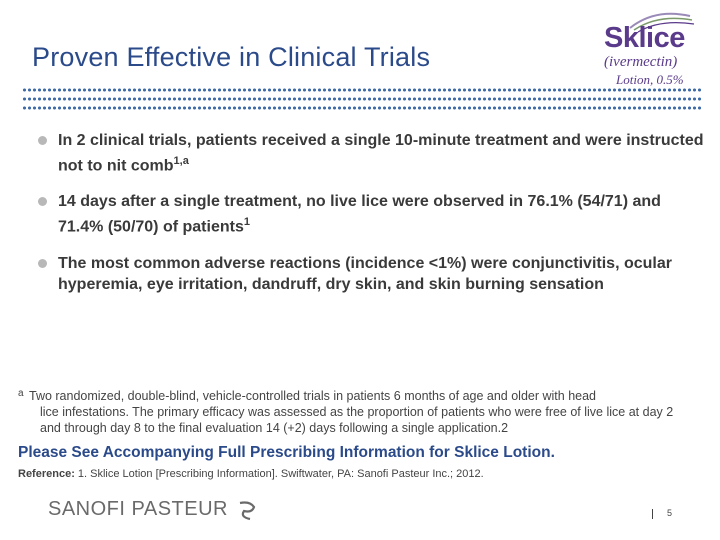 The height and width of the screenshot is (540, 720). Describe the element at coordinates (662, 513) in the screenshot. I see `page-indicator: 5` at that location.